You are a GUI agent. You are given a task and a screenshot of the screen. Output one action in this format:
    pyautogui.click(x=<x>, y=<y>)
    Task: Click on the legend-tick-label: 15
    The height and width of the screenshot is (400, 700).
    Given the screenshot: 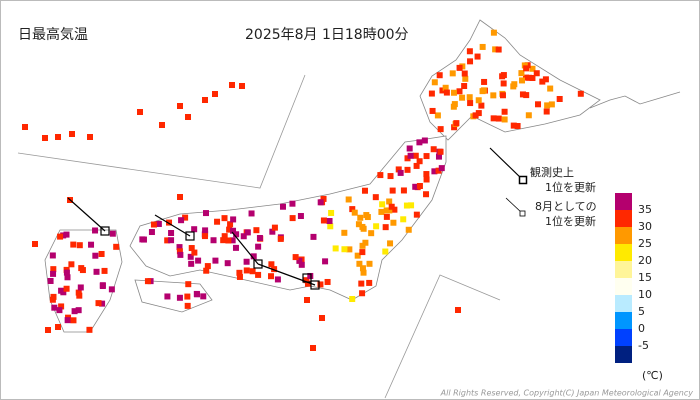 What is the action you would take?
    pyautogui.click(x=645, y=277)
    